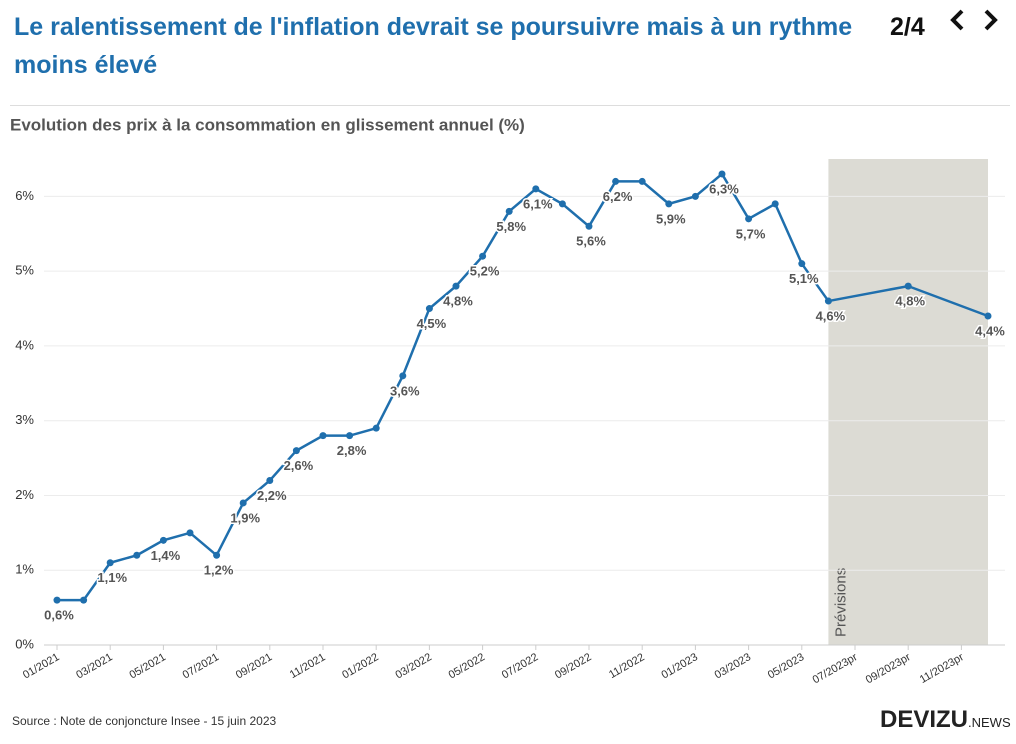  What do you see at coordinates (485, 271) in the screenshot?
I see `value-label: 5,2%` at bounding box center [485, 271].